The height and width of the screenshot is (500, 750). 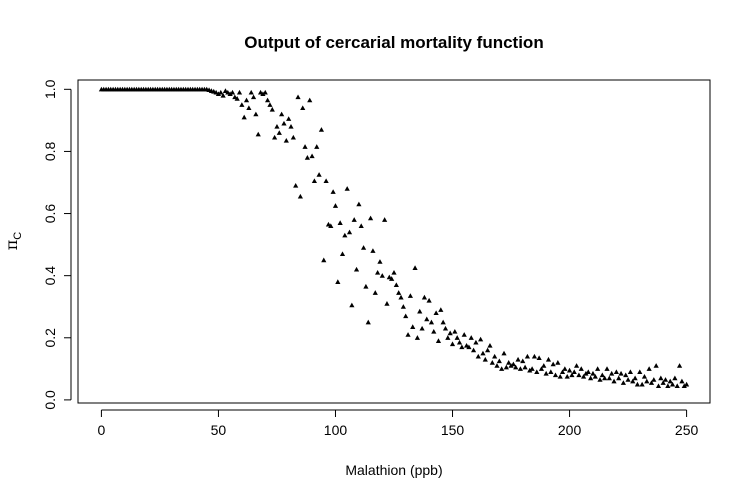 What do you see at coordinates (50, 214) in the screenshot?
I see `y-tick-label: 0.6` at bounding box center [50, 214].